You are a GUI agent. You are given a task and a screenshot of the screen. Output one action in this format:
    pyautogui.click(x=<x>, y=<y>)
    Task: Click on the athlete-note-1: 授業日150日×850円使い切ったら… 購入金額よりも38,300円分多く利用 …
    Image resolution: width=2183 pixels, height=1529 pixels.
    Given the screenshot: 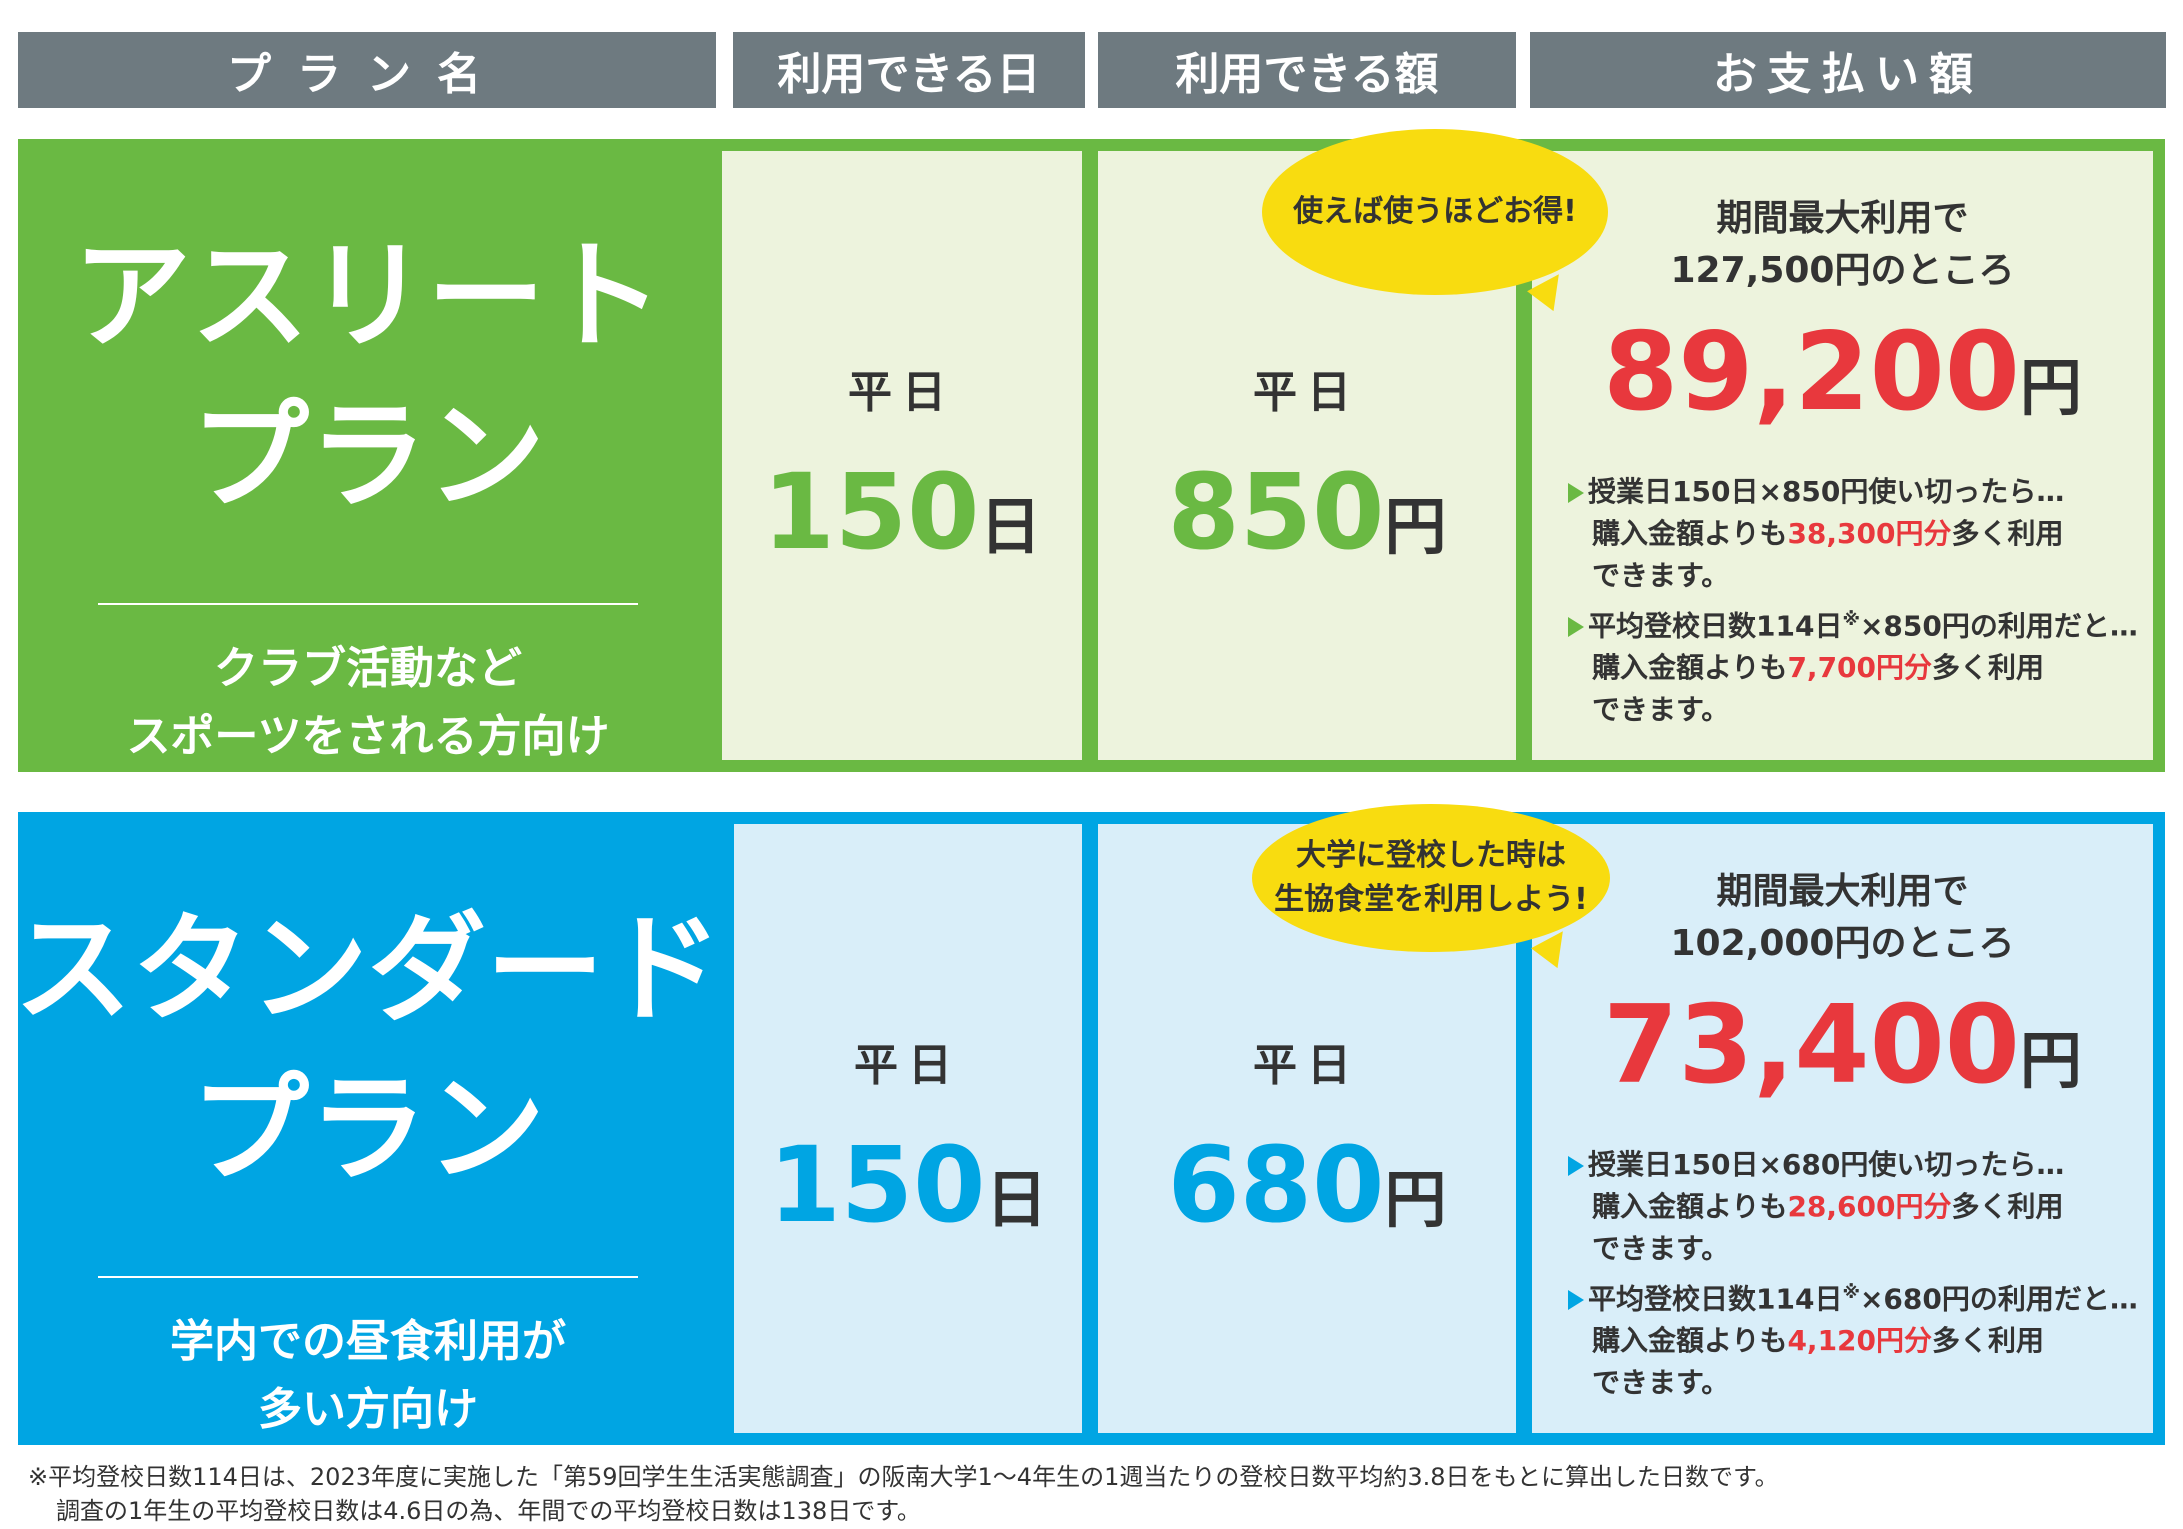 What is the action you would take?
    pyautogui.click(x=1816, y=534)
    